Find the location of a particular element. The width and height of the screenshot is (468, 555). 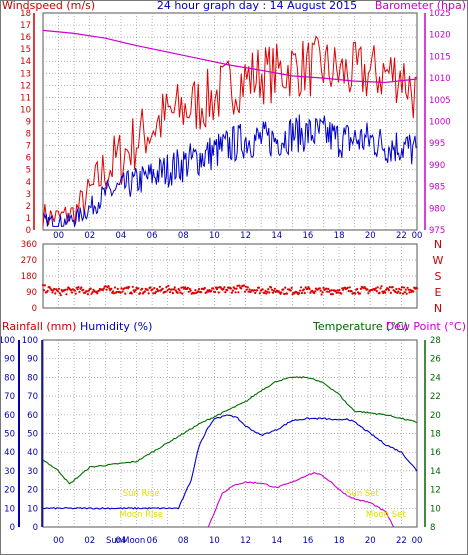

humidity-tick: 60 is located at coordinates (32, 416).